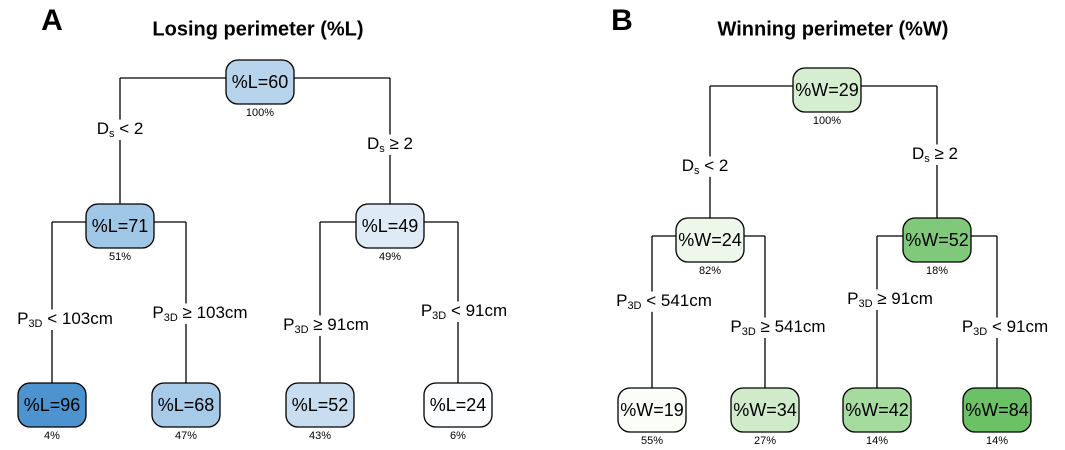  I want to click on node-label: %W=52, so click(937, 240).